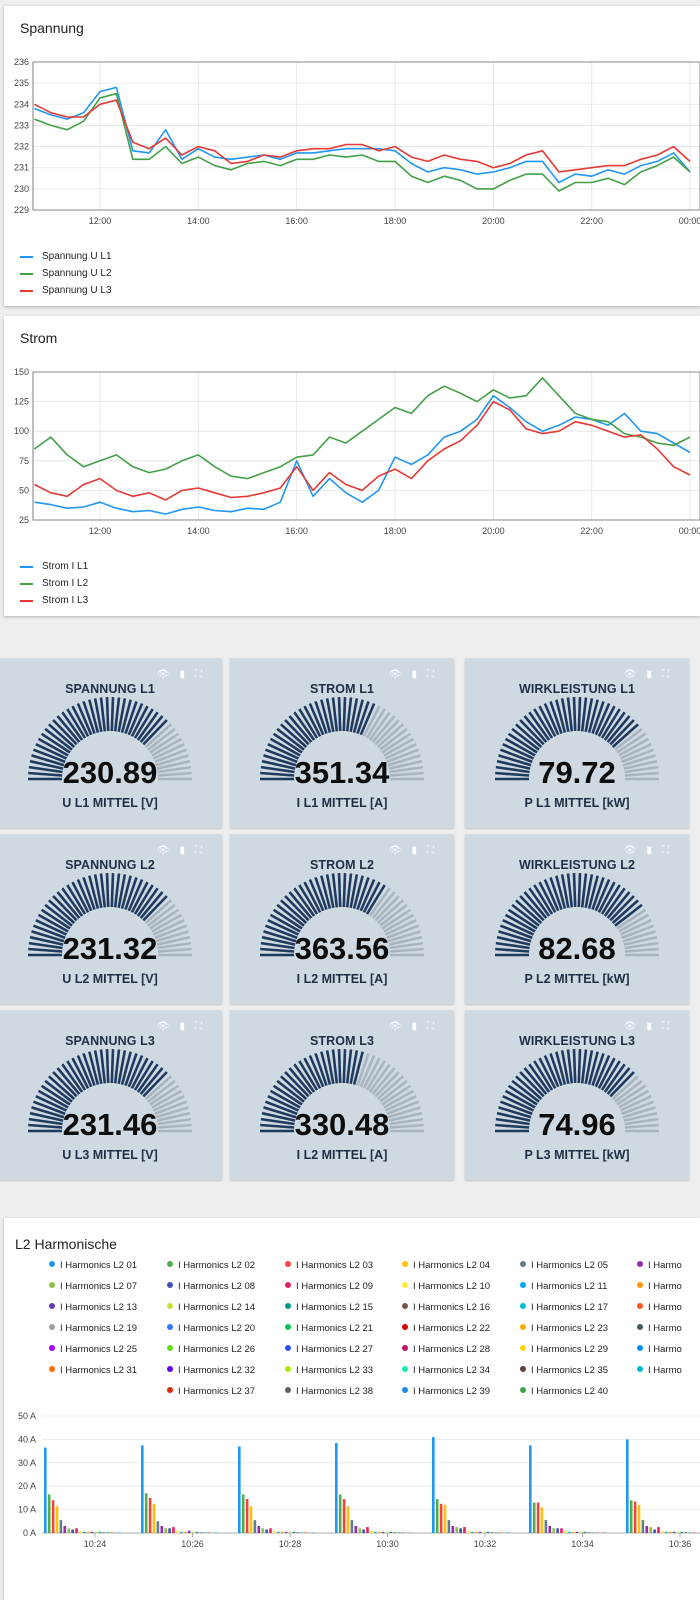 Image resolution: width=700 pixels, height=1600 pixels. What do you see at coordinates (54, 566) in the screenshot?
I see `legend-item: Strom I L1` at bounding box center [54, 566].